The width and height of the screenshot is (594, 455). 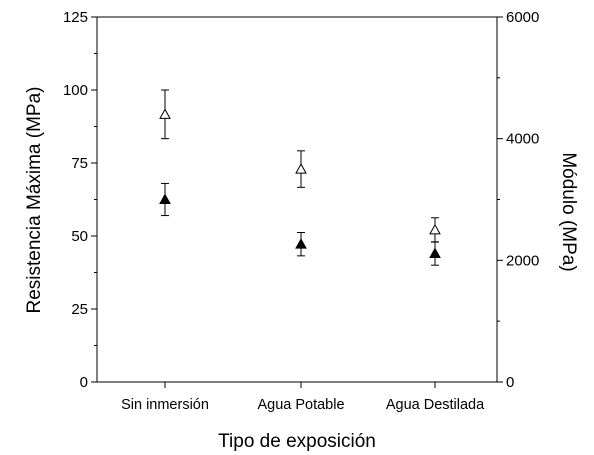 What do you see at coordinates (510, 382) in the screenshot?
I see `right-tick-label: 0` at bounding box center [510, 382].